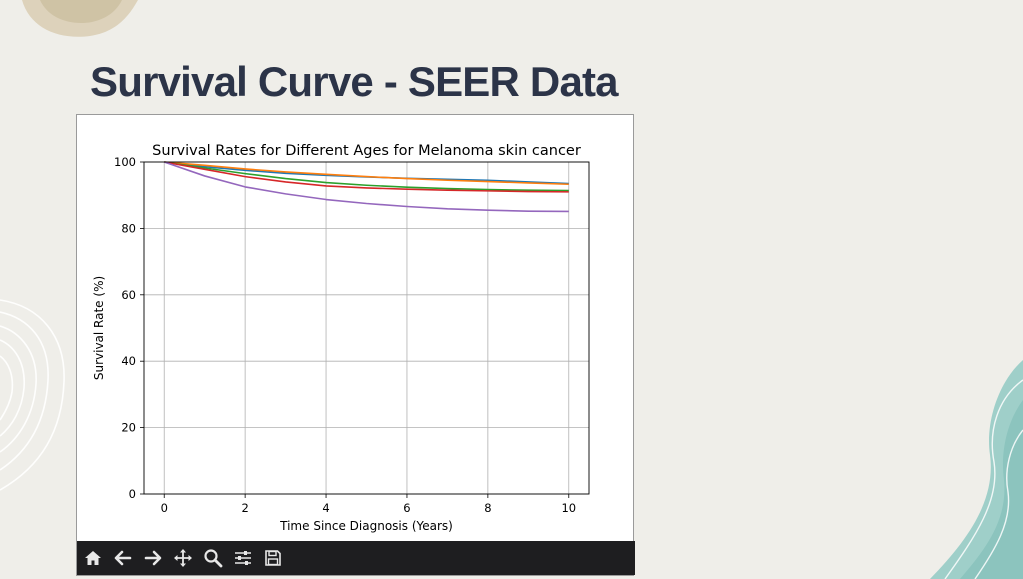  What do you see at coordinates (125, 162) in the screenshot?
I see `y-tick-label: 100` at bounding box center [125, 162].